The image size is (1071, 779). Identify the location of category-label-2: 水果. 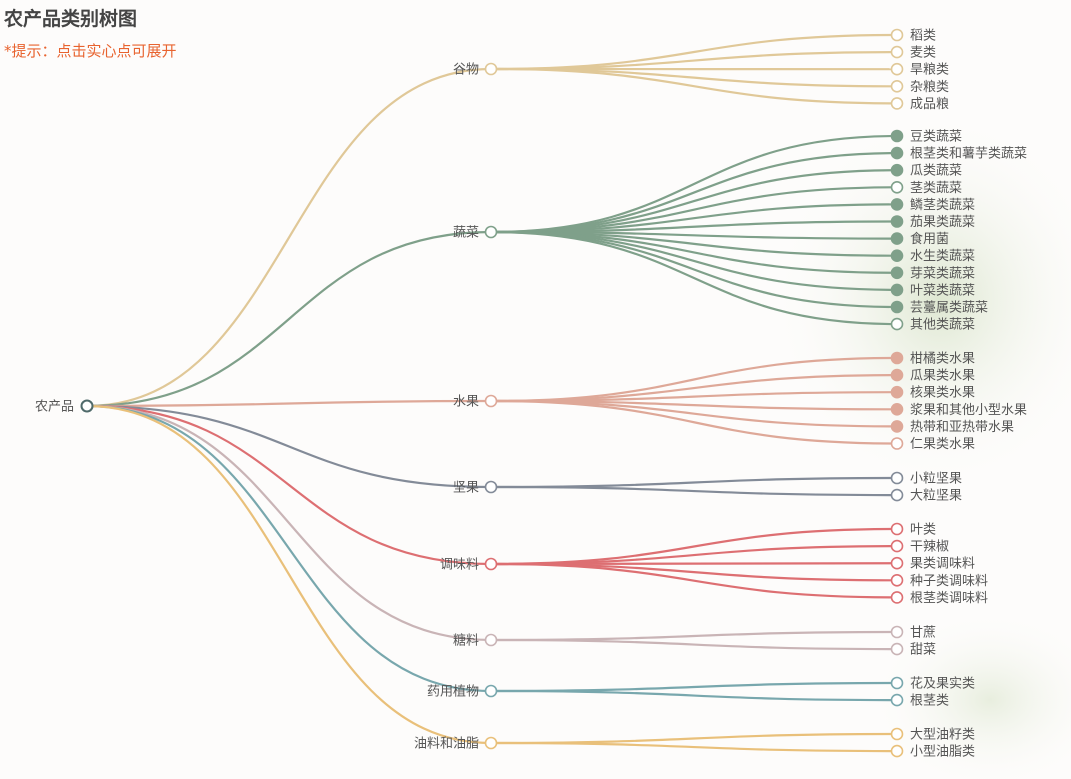
(466, 402).